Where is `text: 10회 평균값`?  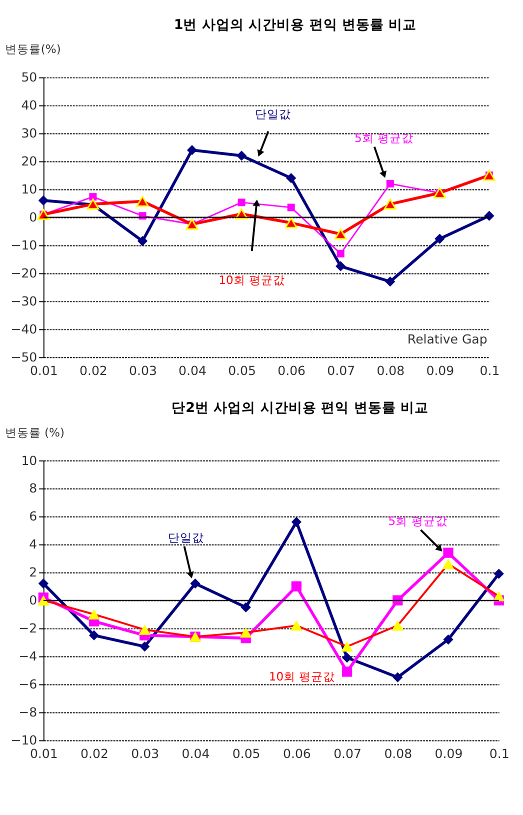 text: 10회 평균값 is located at coordinates (252, 279).